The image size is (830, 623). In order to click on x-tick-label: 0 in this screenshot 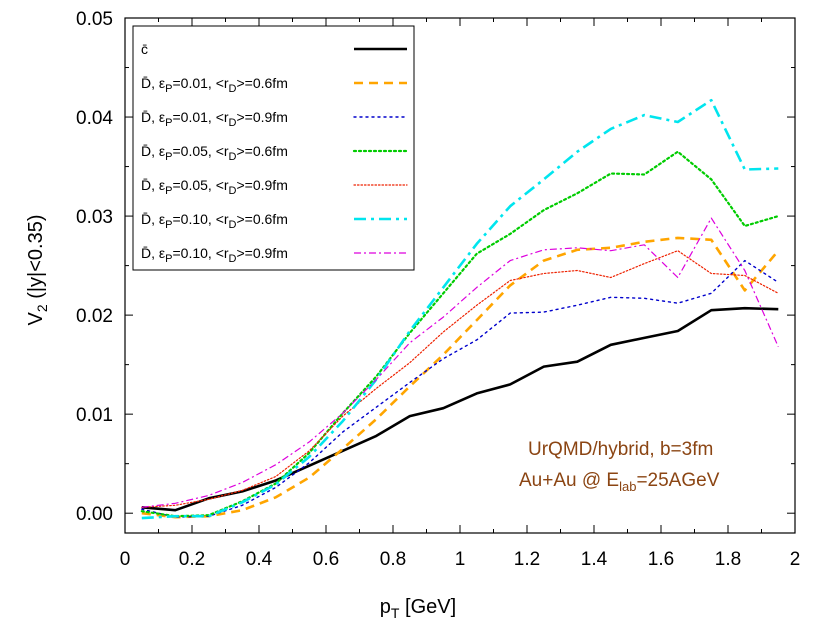, I will do `click(125, 559)`.